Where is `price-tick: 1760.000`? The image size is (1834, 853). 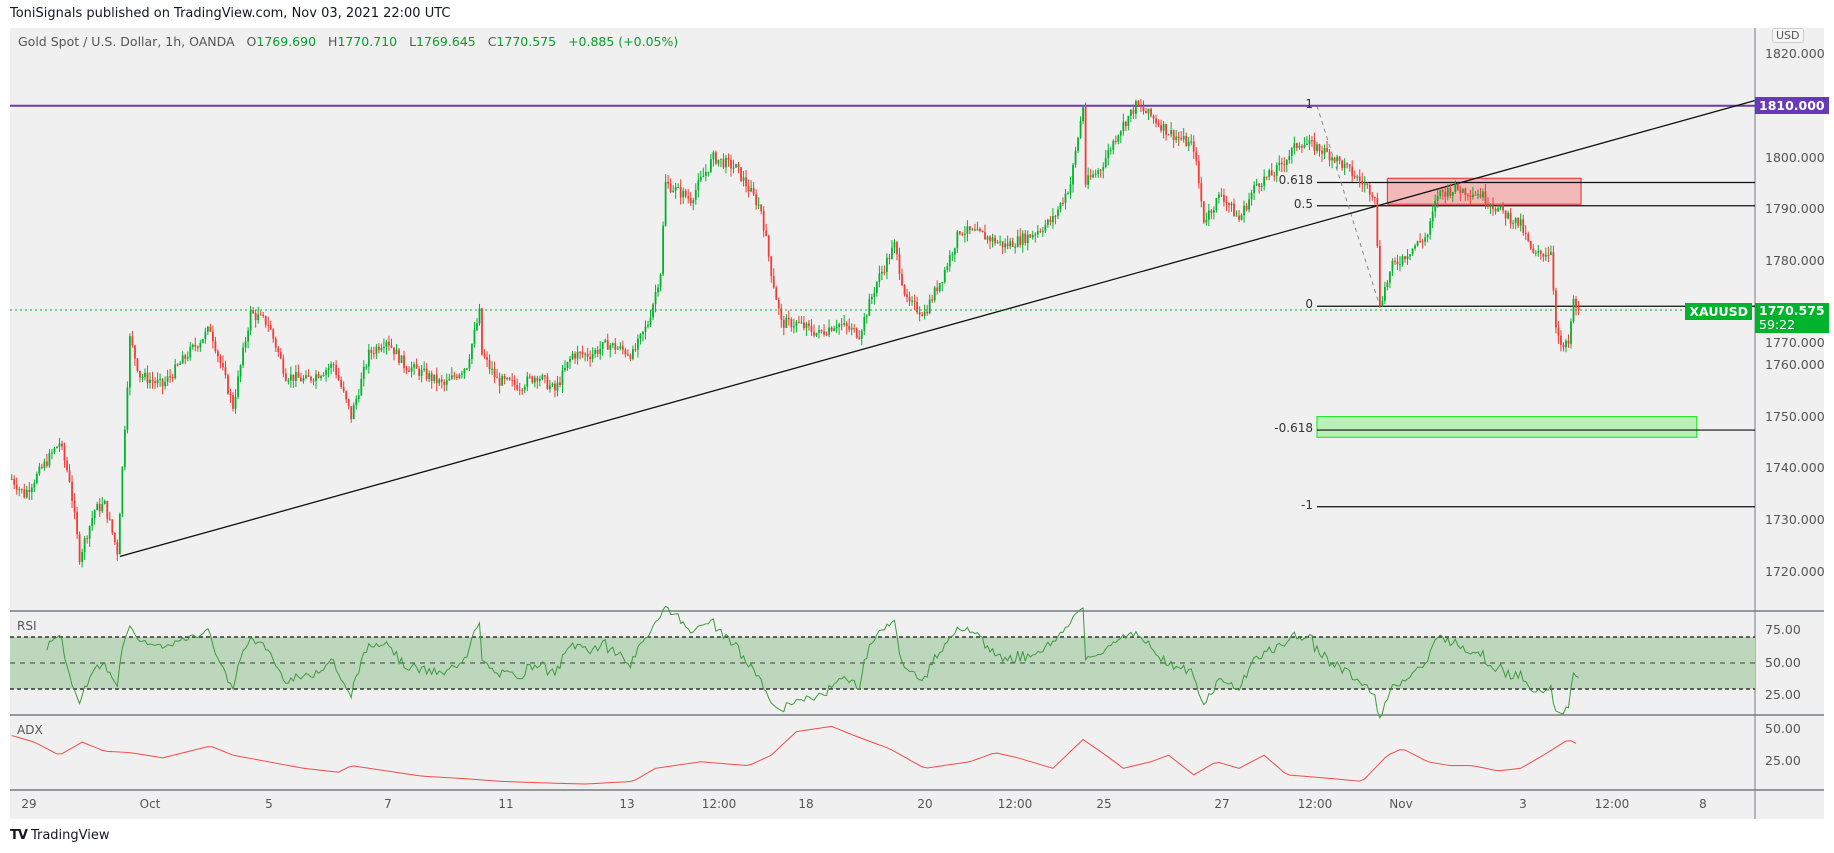 price-tick: 1760.000 is located at coordinates (1795, 364).